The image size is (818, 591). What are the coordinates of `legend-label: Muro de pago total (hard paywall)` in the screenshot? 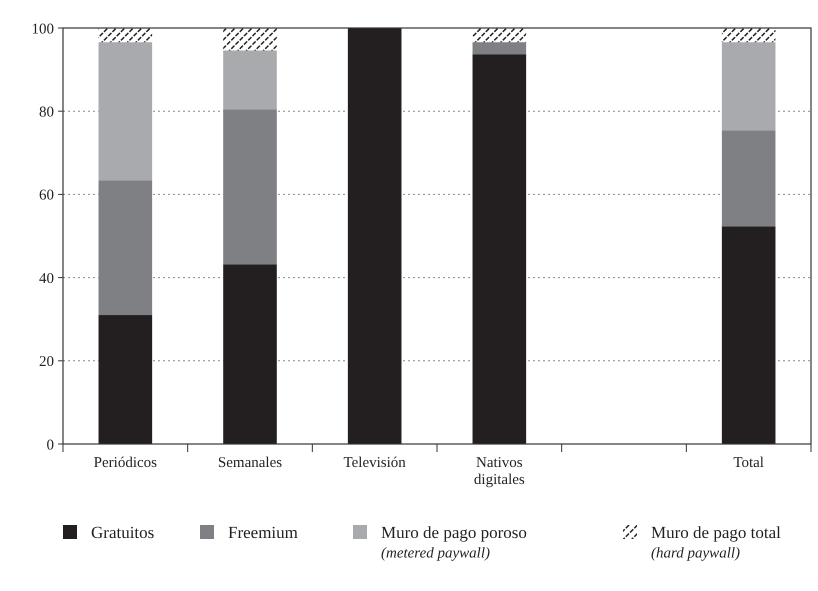 It's located at (716, 542).